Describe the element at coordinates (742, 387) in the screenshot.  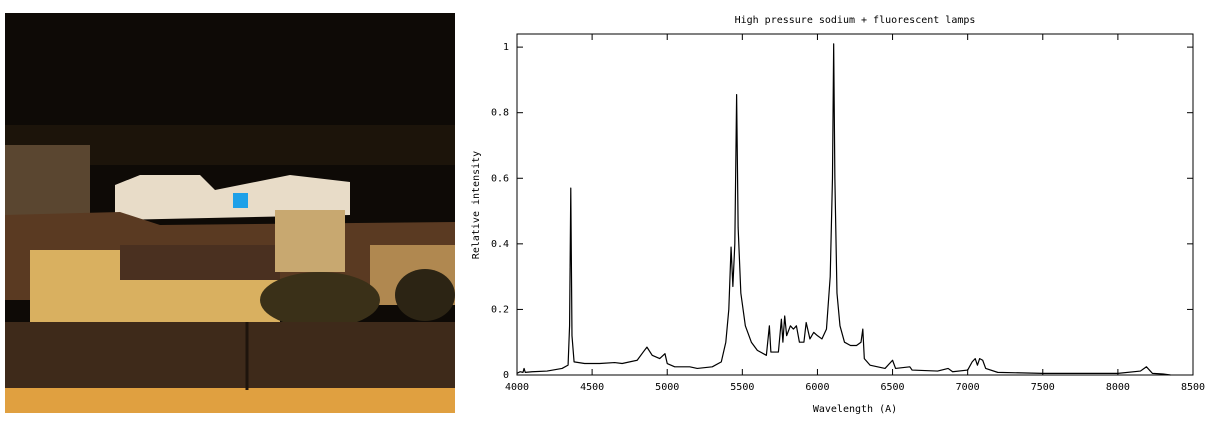
I see `x-tick-label: 5500` at that location.